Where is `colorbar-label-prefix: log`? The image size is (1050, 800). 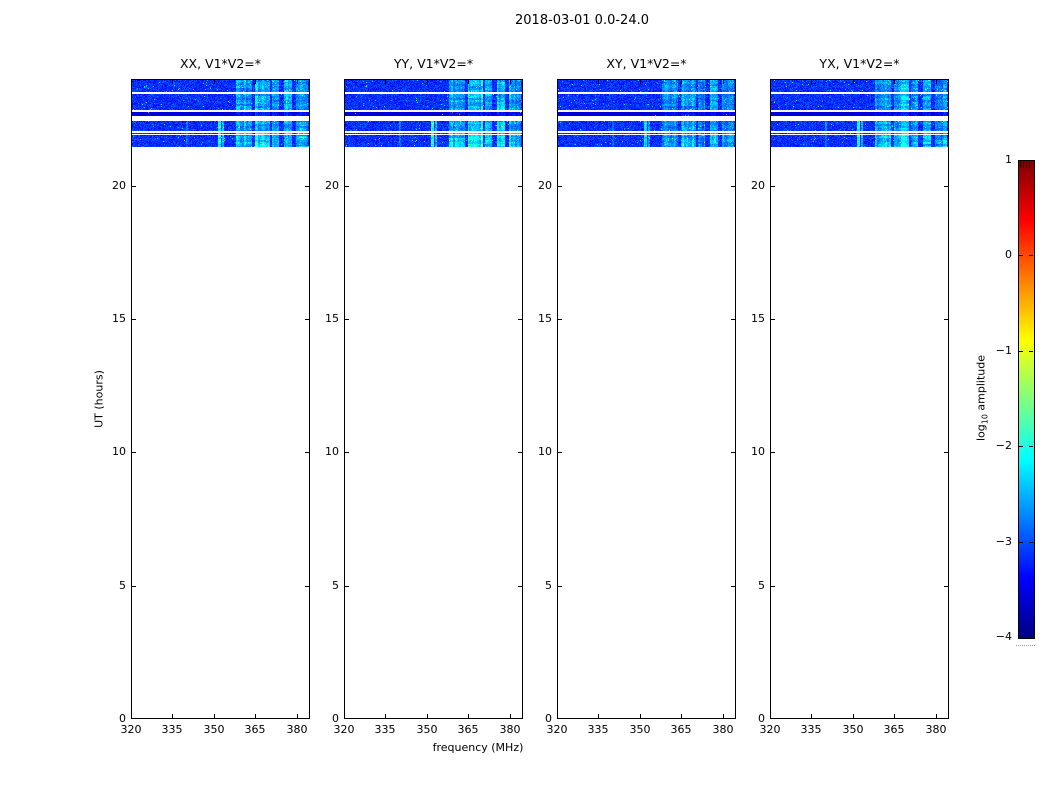
colorbar-label-prefix: log is located at coordinates (981, 433).